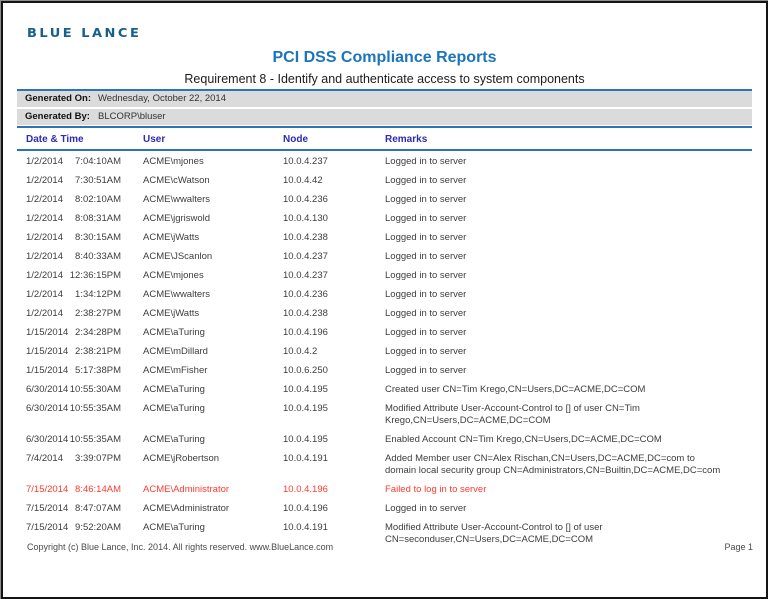  I want to click on cell-time: 2:34:28PM, so click(98, 332).